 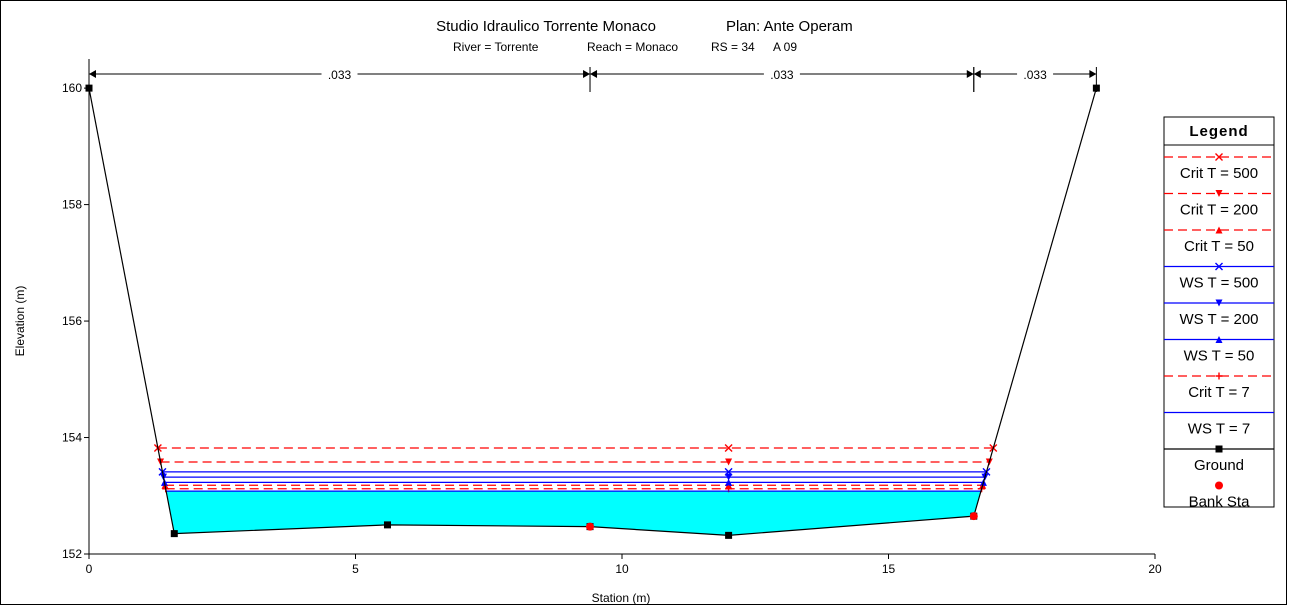 I want to click on y-tick-label-152: 152, so click(x=72, y=554).